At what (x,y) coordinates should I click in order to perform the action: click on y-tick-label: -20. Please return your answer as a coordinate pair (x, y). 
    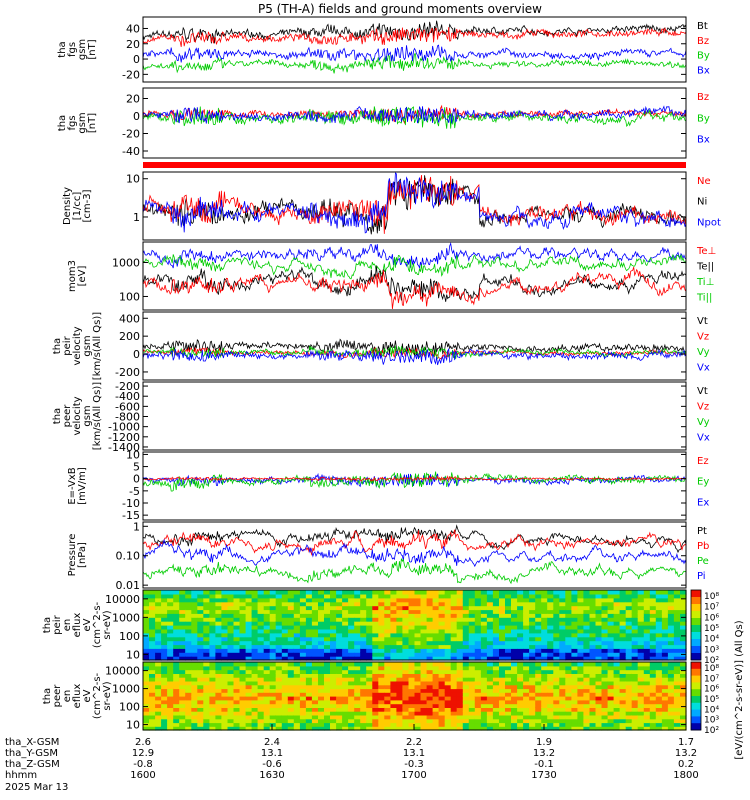
    Looking at the image, I should click on (131, 74).